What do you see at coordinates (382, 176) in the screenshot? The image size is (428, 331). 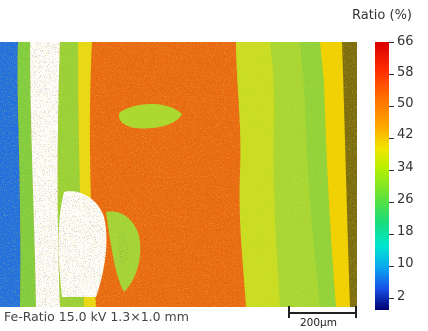 I see `colorbar-gradient` at bounding box center [382, 176].